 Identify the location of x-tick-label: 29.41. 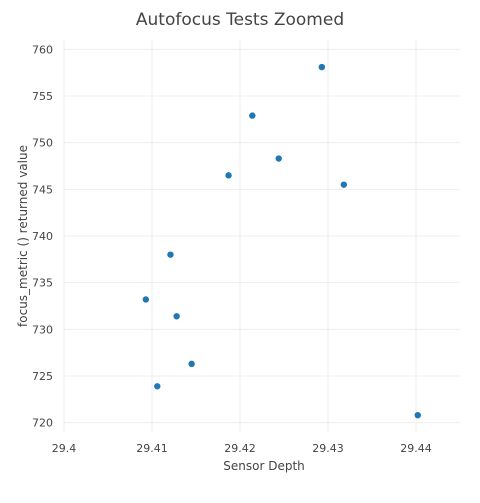
(152, 448).